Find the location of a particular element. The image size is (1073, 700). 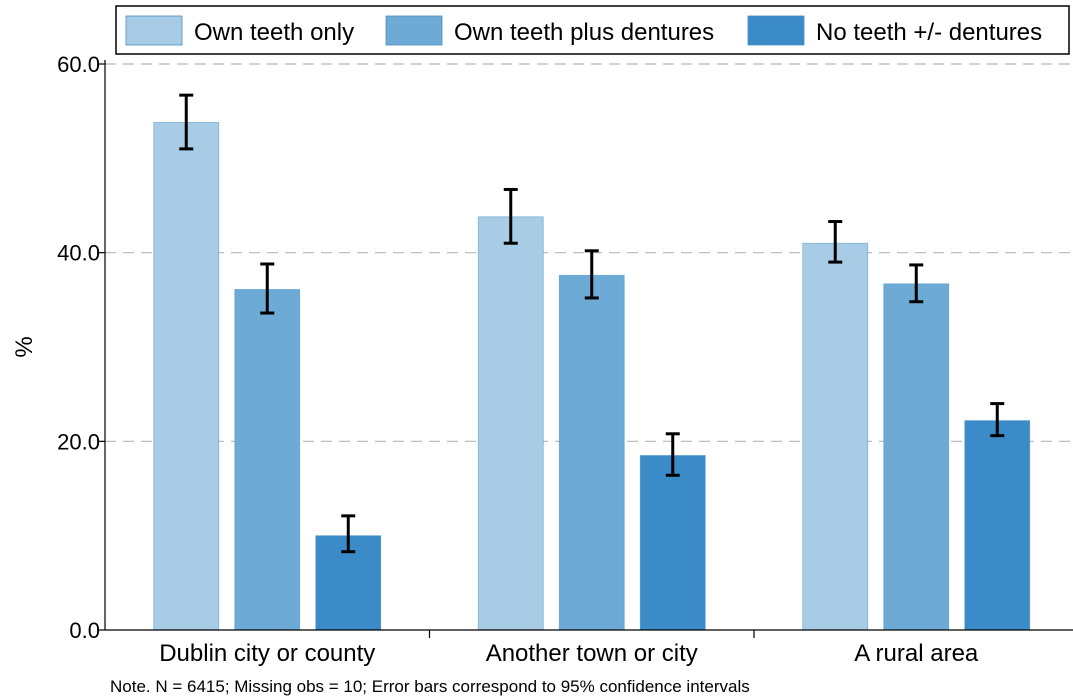

y-tick-label: 60.0 is located at coordinates (78, 64).